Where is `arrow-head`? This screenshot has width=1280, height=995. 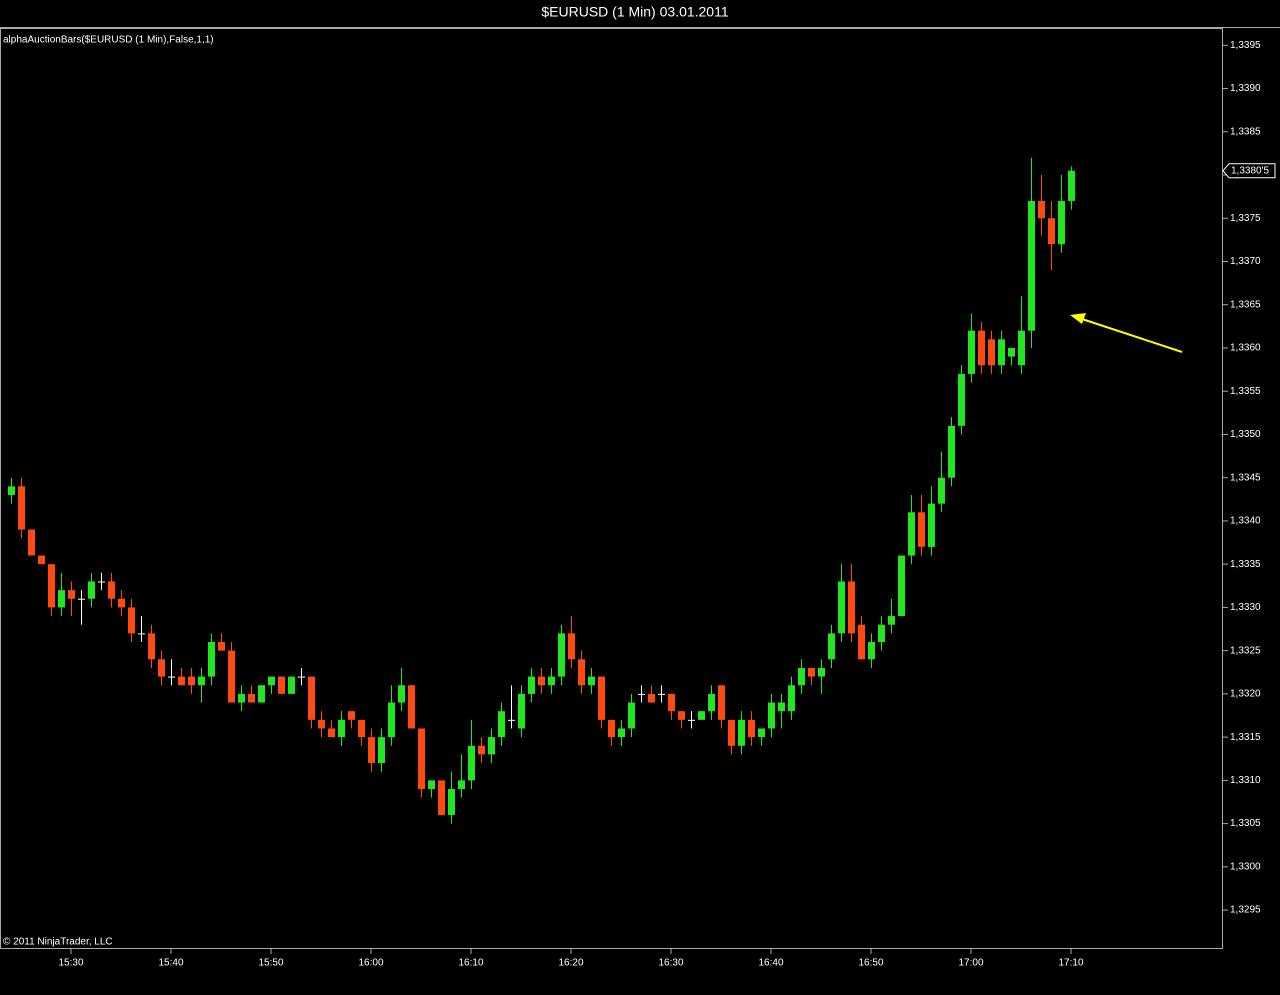
arrow-head is located at coordinates (1078, 318).